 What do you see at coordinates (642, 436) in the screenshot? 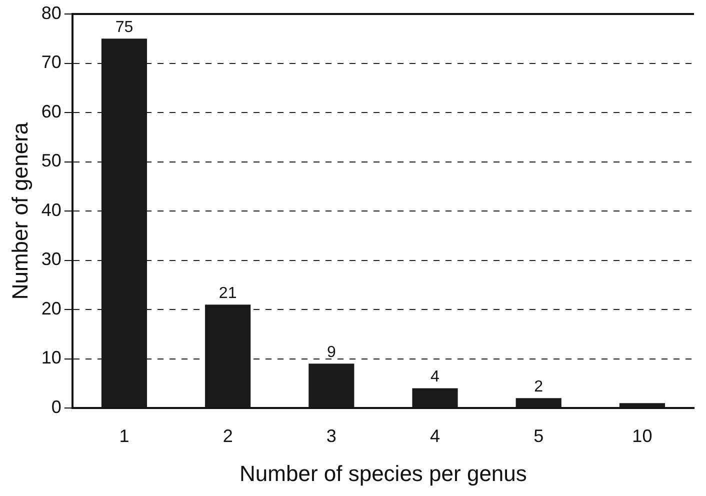
I see `x-tick-label: 10` at bounding box center [642, 436].